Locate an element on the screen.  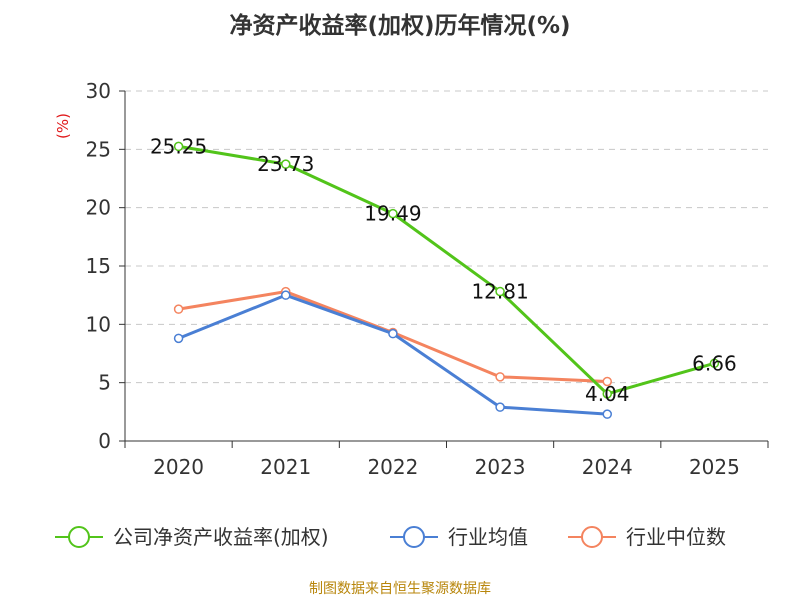
legend-label: 行业中位数 is located at coordinates (676, 537).